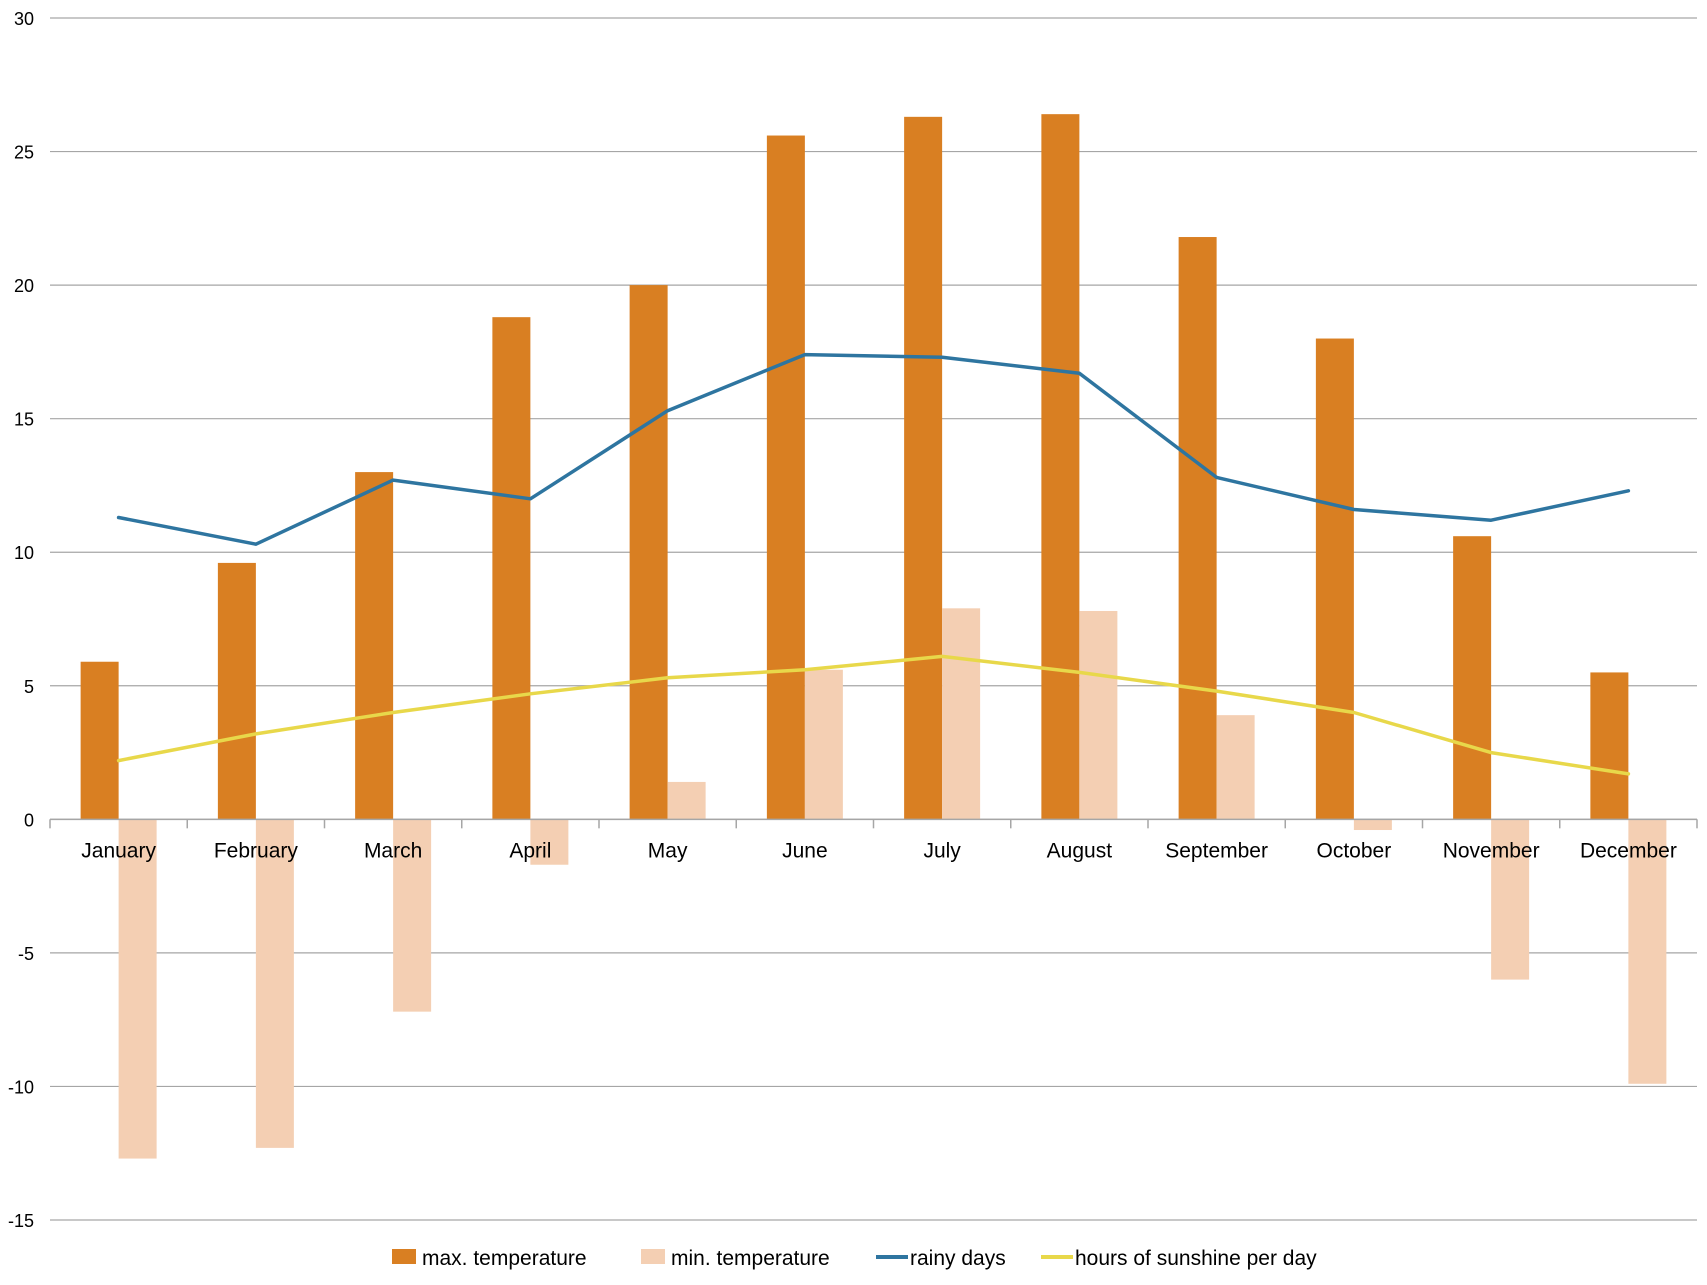 This screenshot has width=1707, height=1285. I want to click on x-tick-label: October, so click(1354, 850).